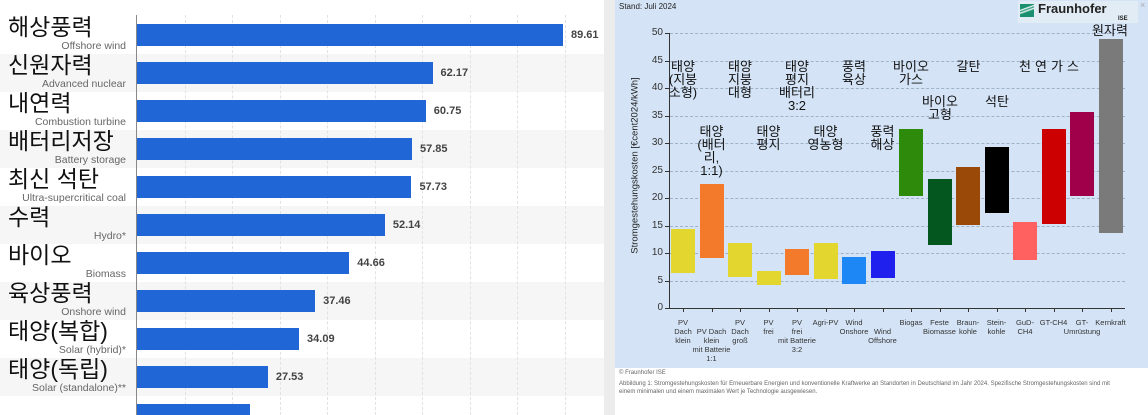 The width and height of the screenshot is (1148, 415). I want to click on label-line: PV, so click(740, 322).